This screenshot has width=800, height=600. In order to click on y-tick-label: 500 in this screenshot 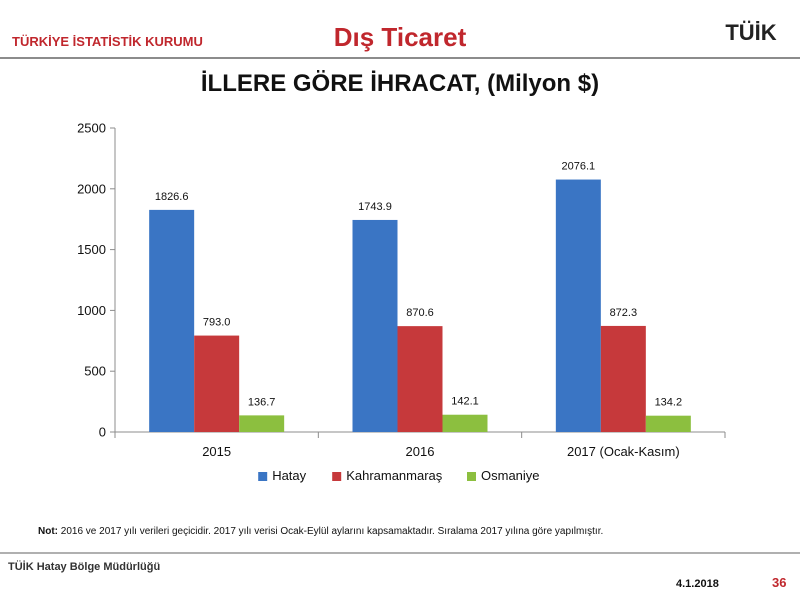, I will do `click(95, 371)`.